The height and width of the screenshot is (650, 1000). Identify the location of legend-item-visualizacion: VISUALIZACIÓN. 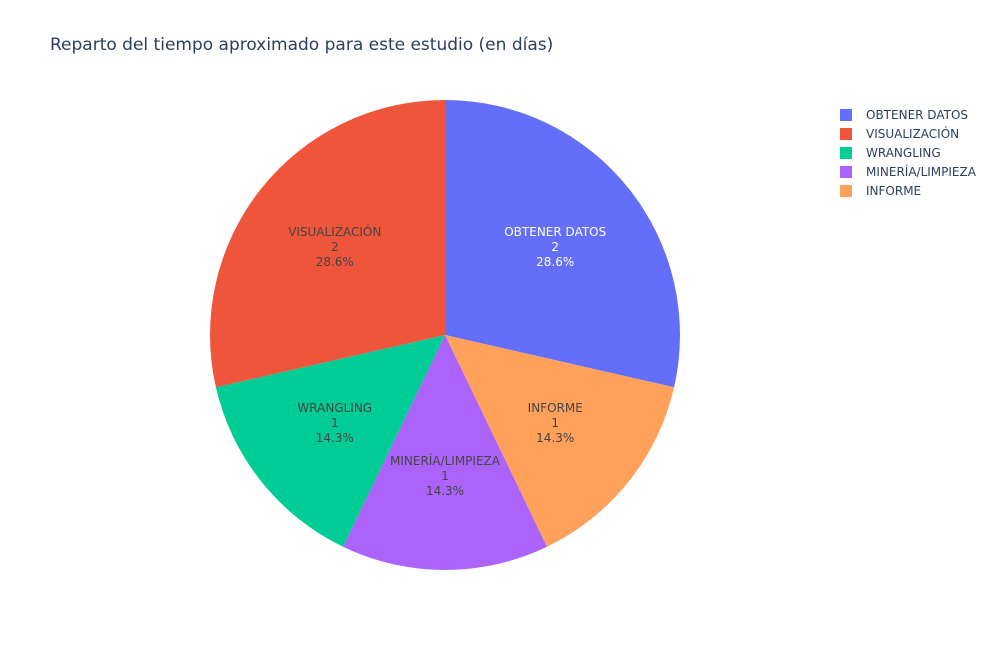
(899, 133).